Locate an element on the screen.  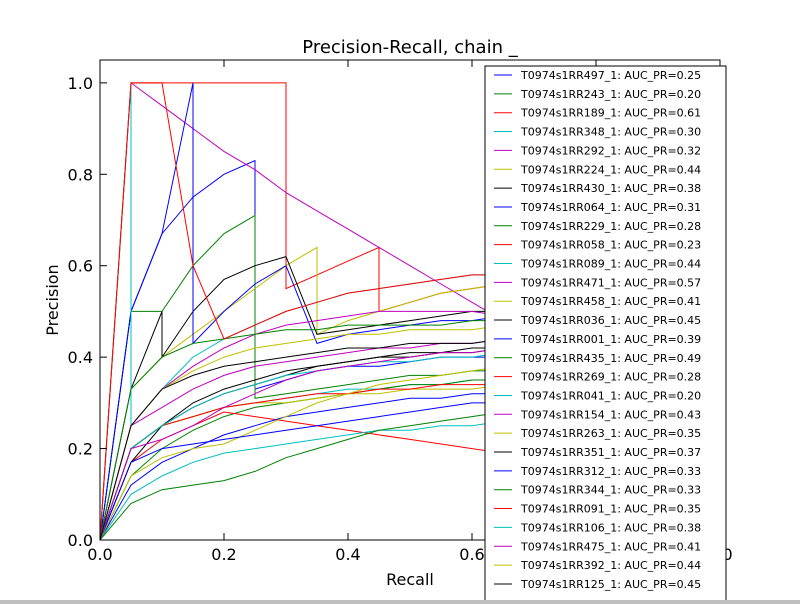
y-tick-label: 0.4 is located at coordinates (80, 357).